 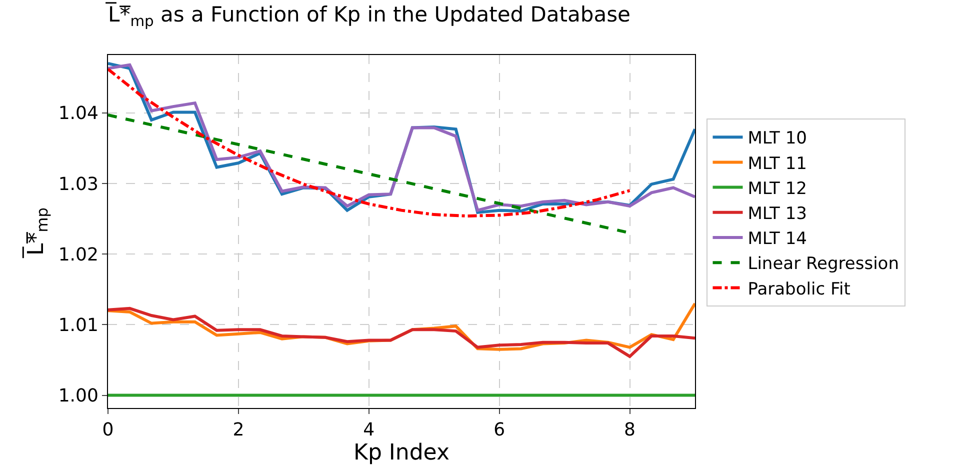 What do you see at coordinates (630, 430) in the screenshot?
I see `x-tick-label: 8` at bounding box center [630, 430].